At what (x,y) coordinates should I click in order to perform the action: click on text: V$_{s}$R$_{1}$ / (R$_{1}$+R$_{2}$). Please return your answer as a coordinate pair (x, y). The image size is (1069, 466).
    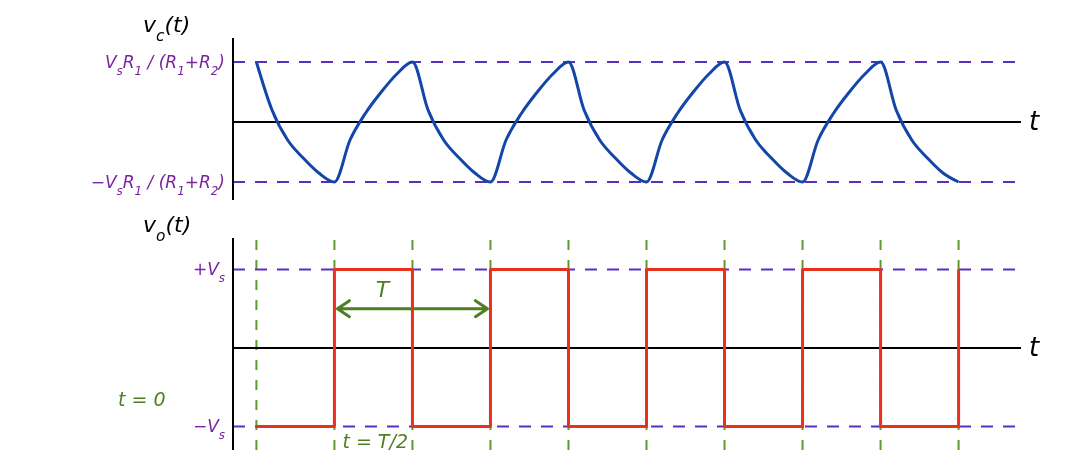
    Looking at the image, I should click on (164, 64).